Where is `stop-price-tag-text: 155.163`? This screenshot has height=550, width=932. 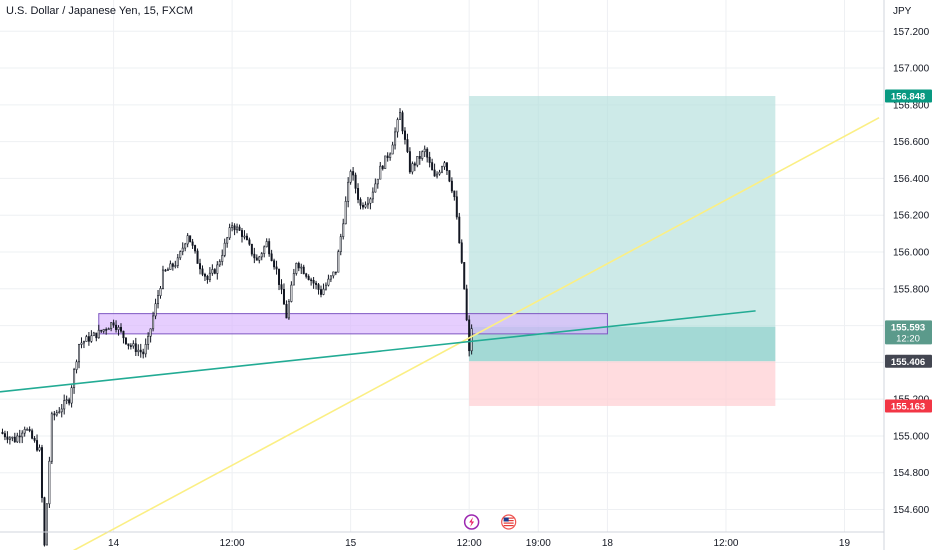 stop-price-tag-text: 155.163 is located at coordinates (908, 406).